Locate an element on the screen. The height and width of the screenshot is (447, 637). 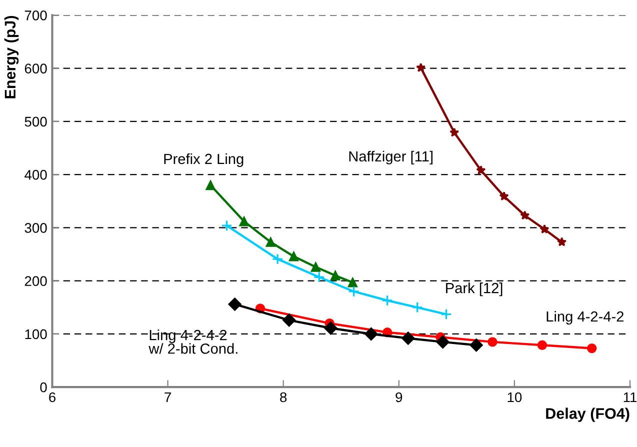
x-axis-title: Delay (FO4) is located at coordinates (588, 415).